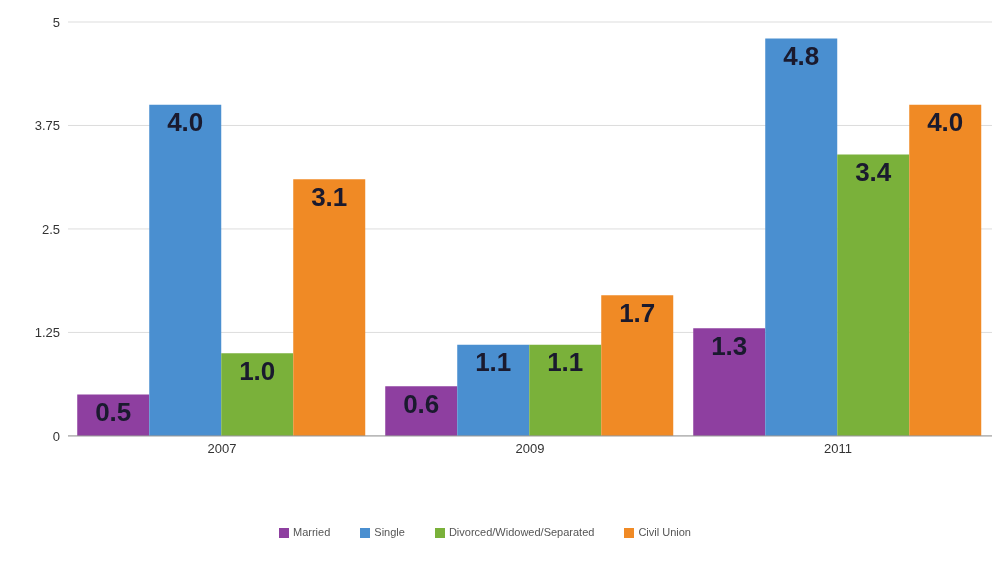 The width and height of the screenshot is (1005, 567). What do you see at coordinates (222, 449) in the screenshot?
I see `x-tick-label: 2007` at bounding box center [222, 449].